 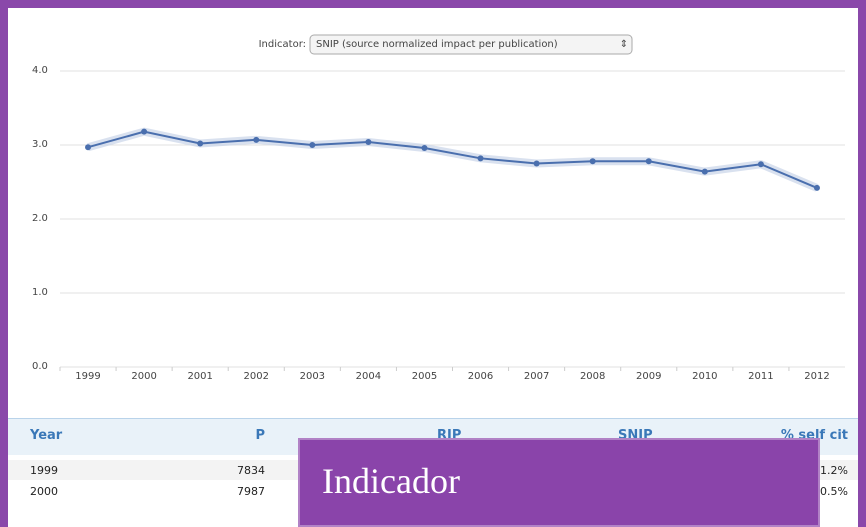 I want to click on cell: 0.5%, so click(x=834, y=491).